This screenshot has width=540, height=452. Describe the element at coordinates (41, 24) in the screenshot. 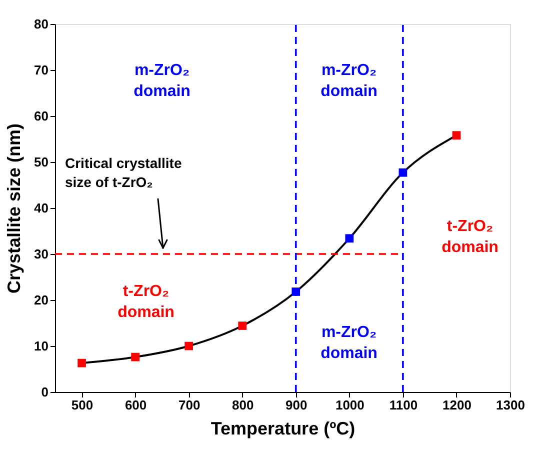

I see `y-tick-label: 80` at that location.